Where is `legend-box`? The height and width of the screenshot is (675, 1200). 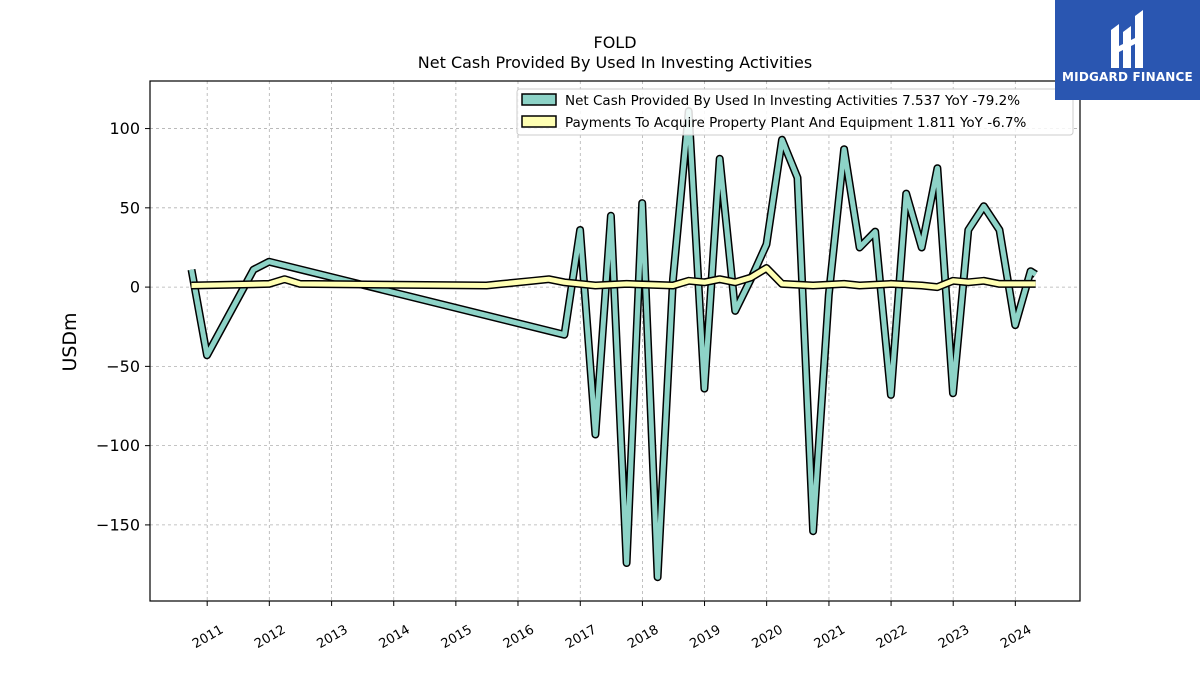 legend-box is located at coordinates (795, 112).